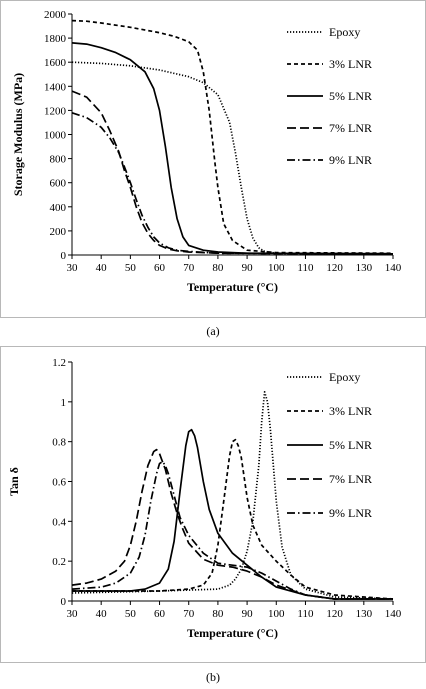 Image resolution: width=426 pixels, height=689 pixels. I want to click on y-tick-label: 1.2, so click(59, 363).